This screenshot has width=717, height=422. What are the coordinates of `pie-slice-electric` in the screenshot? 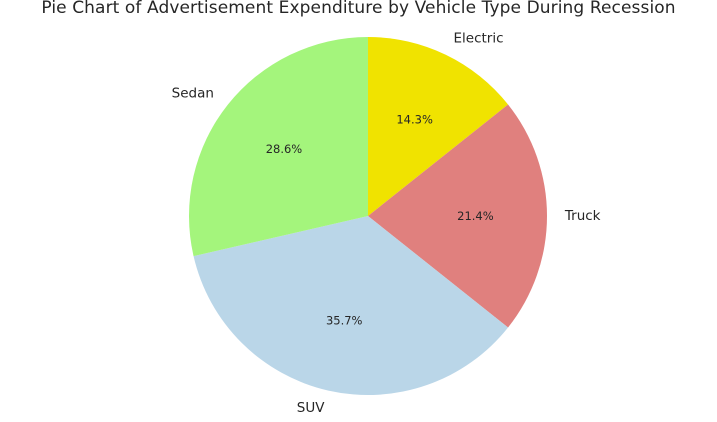 It's located at (438, 126).